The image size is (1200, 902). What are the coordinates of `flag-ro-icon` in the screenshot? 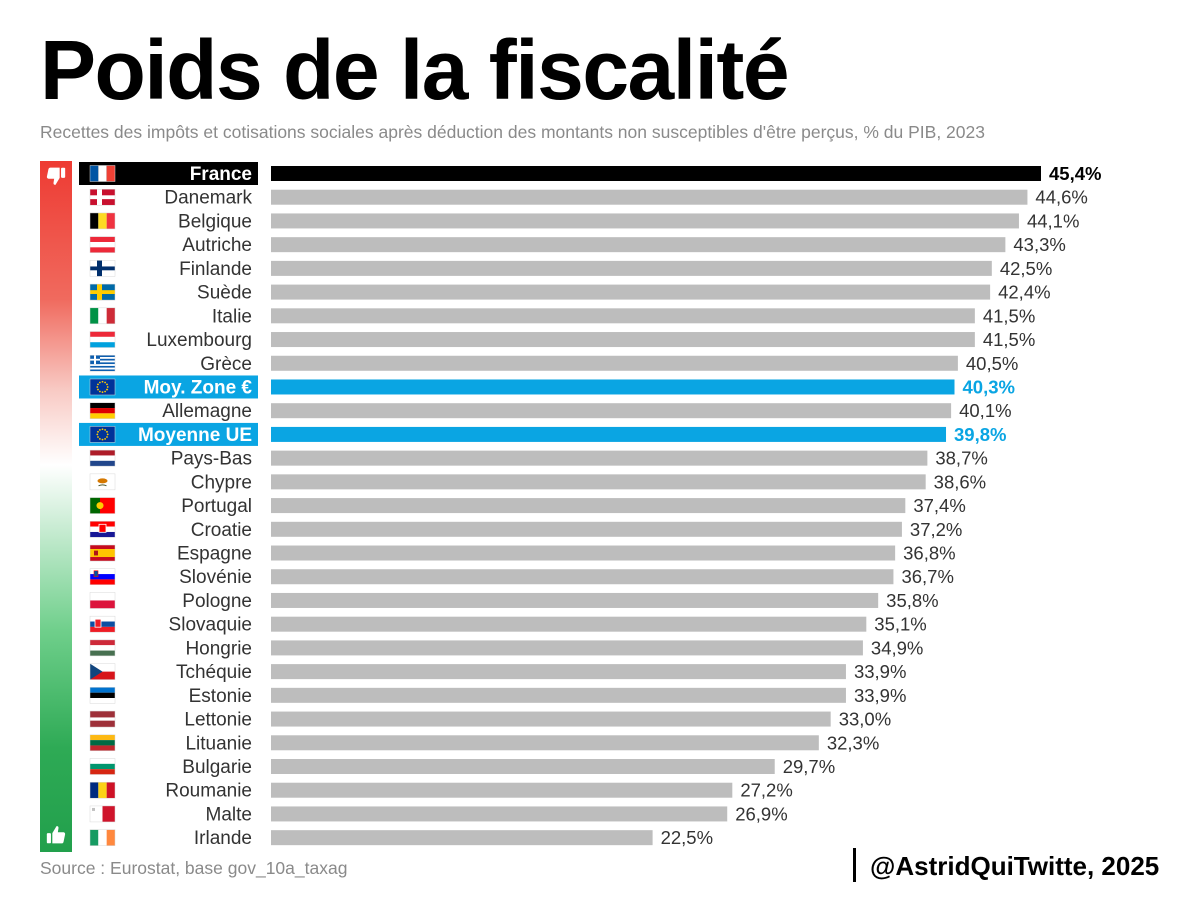 It's located at (102, 790).